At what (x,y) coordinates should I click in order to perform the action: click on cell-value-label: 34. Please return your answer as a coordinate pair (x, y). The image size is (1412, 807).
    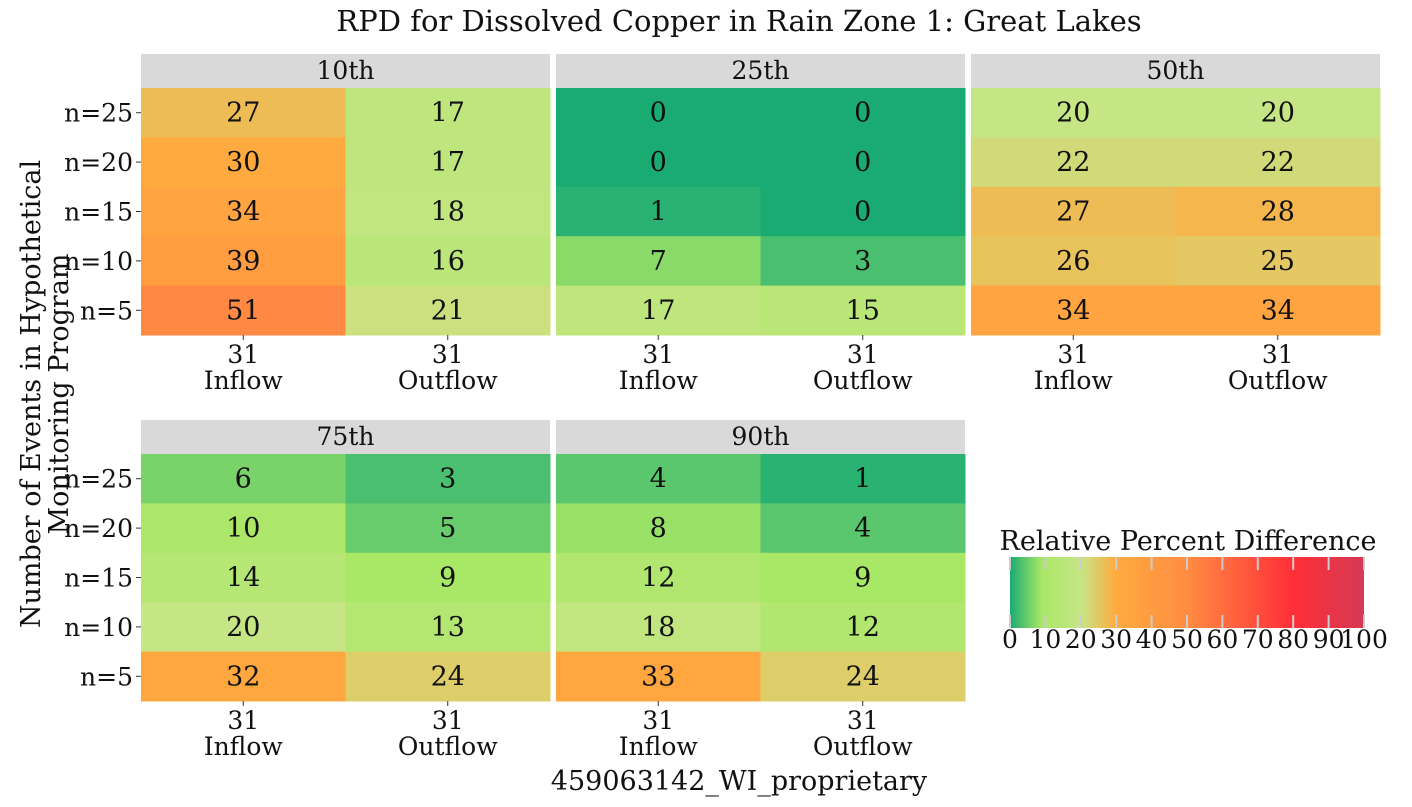
    Looking at the image, I should click on (243, 212).